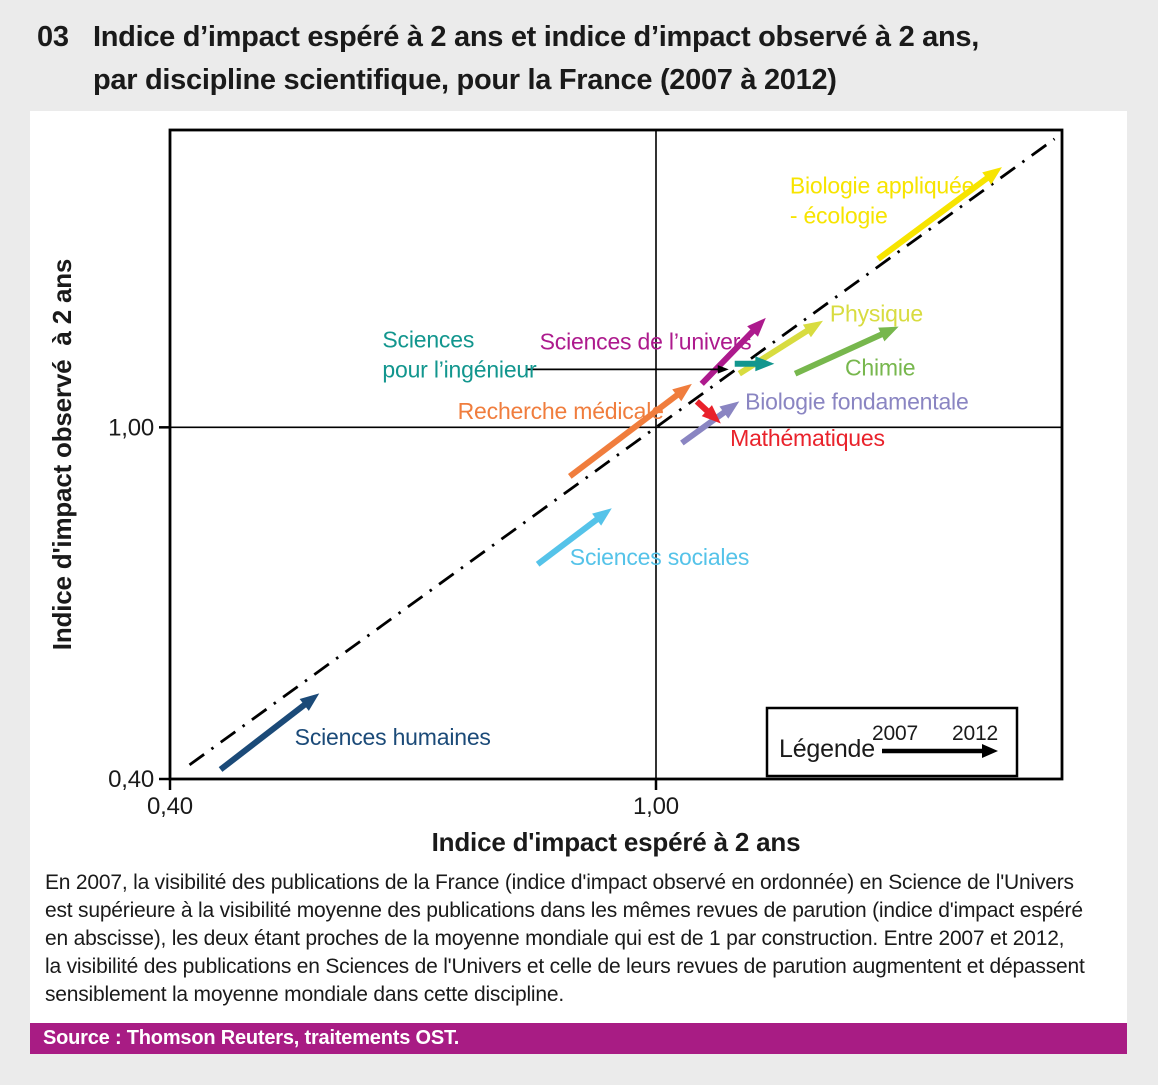 The width and height of the screenshot is (1158, 1085). Describe the element at coordinates (393, 737) in the screenshot. I see `arrow-label-sciences-humaines: Sciences humaines` at that location.